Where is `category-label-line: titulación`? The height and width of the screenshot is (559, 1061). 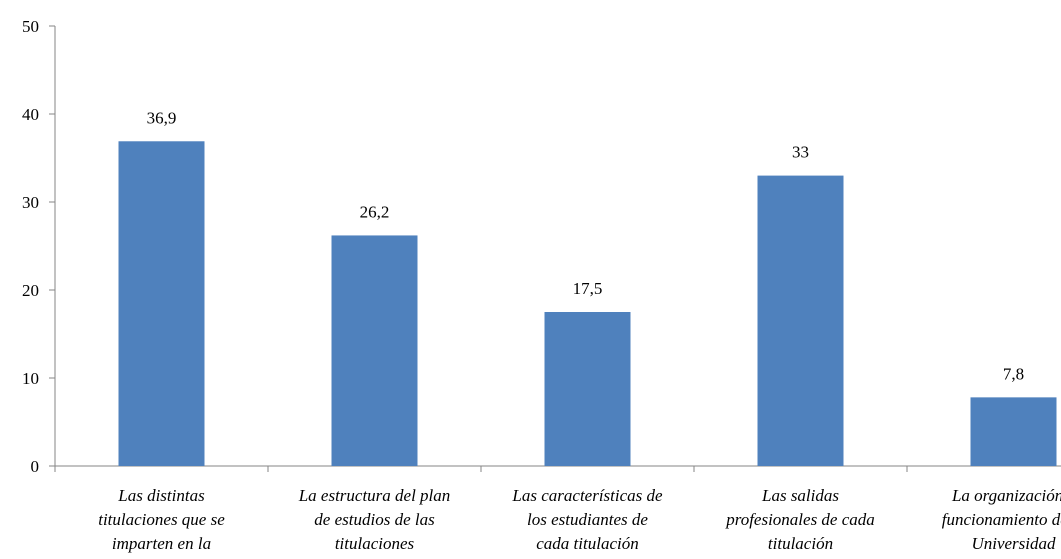
category-label-line: titulación is located at coordinates (800, 543).